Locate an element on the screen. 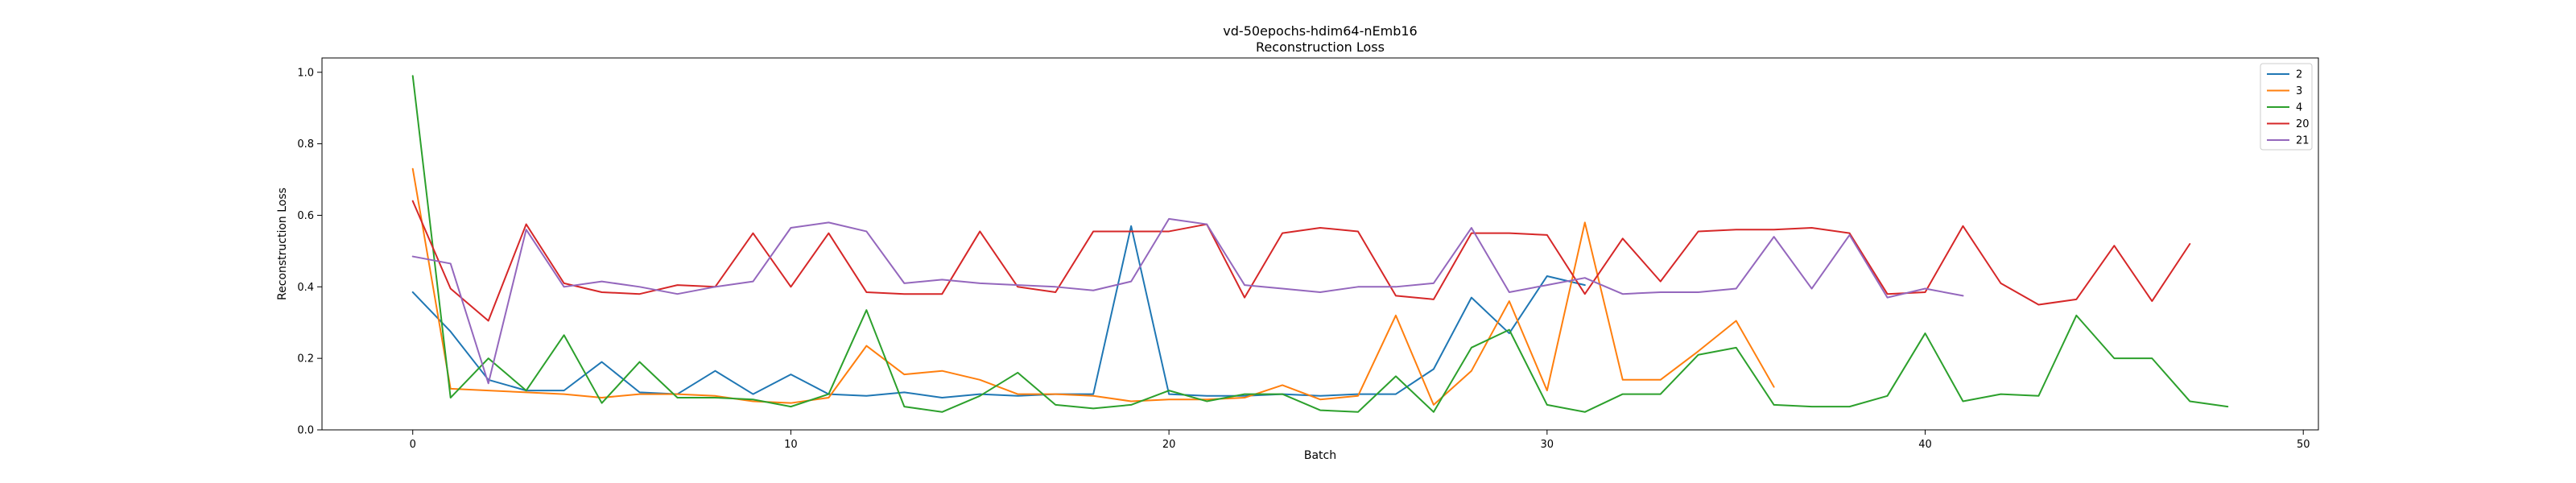 This screenshot has width=2576, height=483. x-axis-ticks: 0 10 20 30 40 50 is located at coordinates (1360, 441).